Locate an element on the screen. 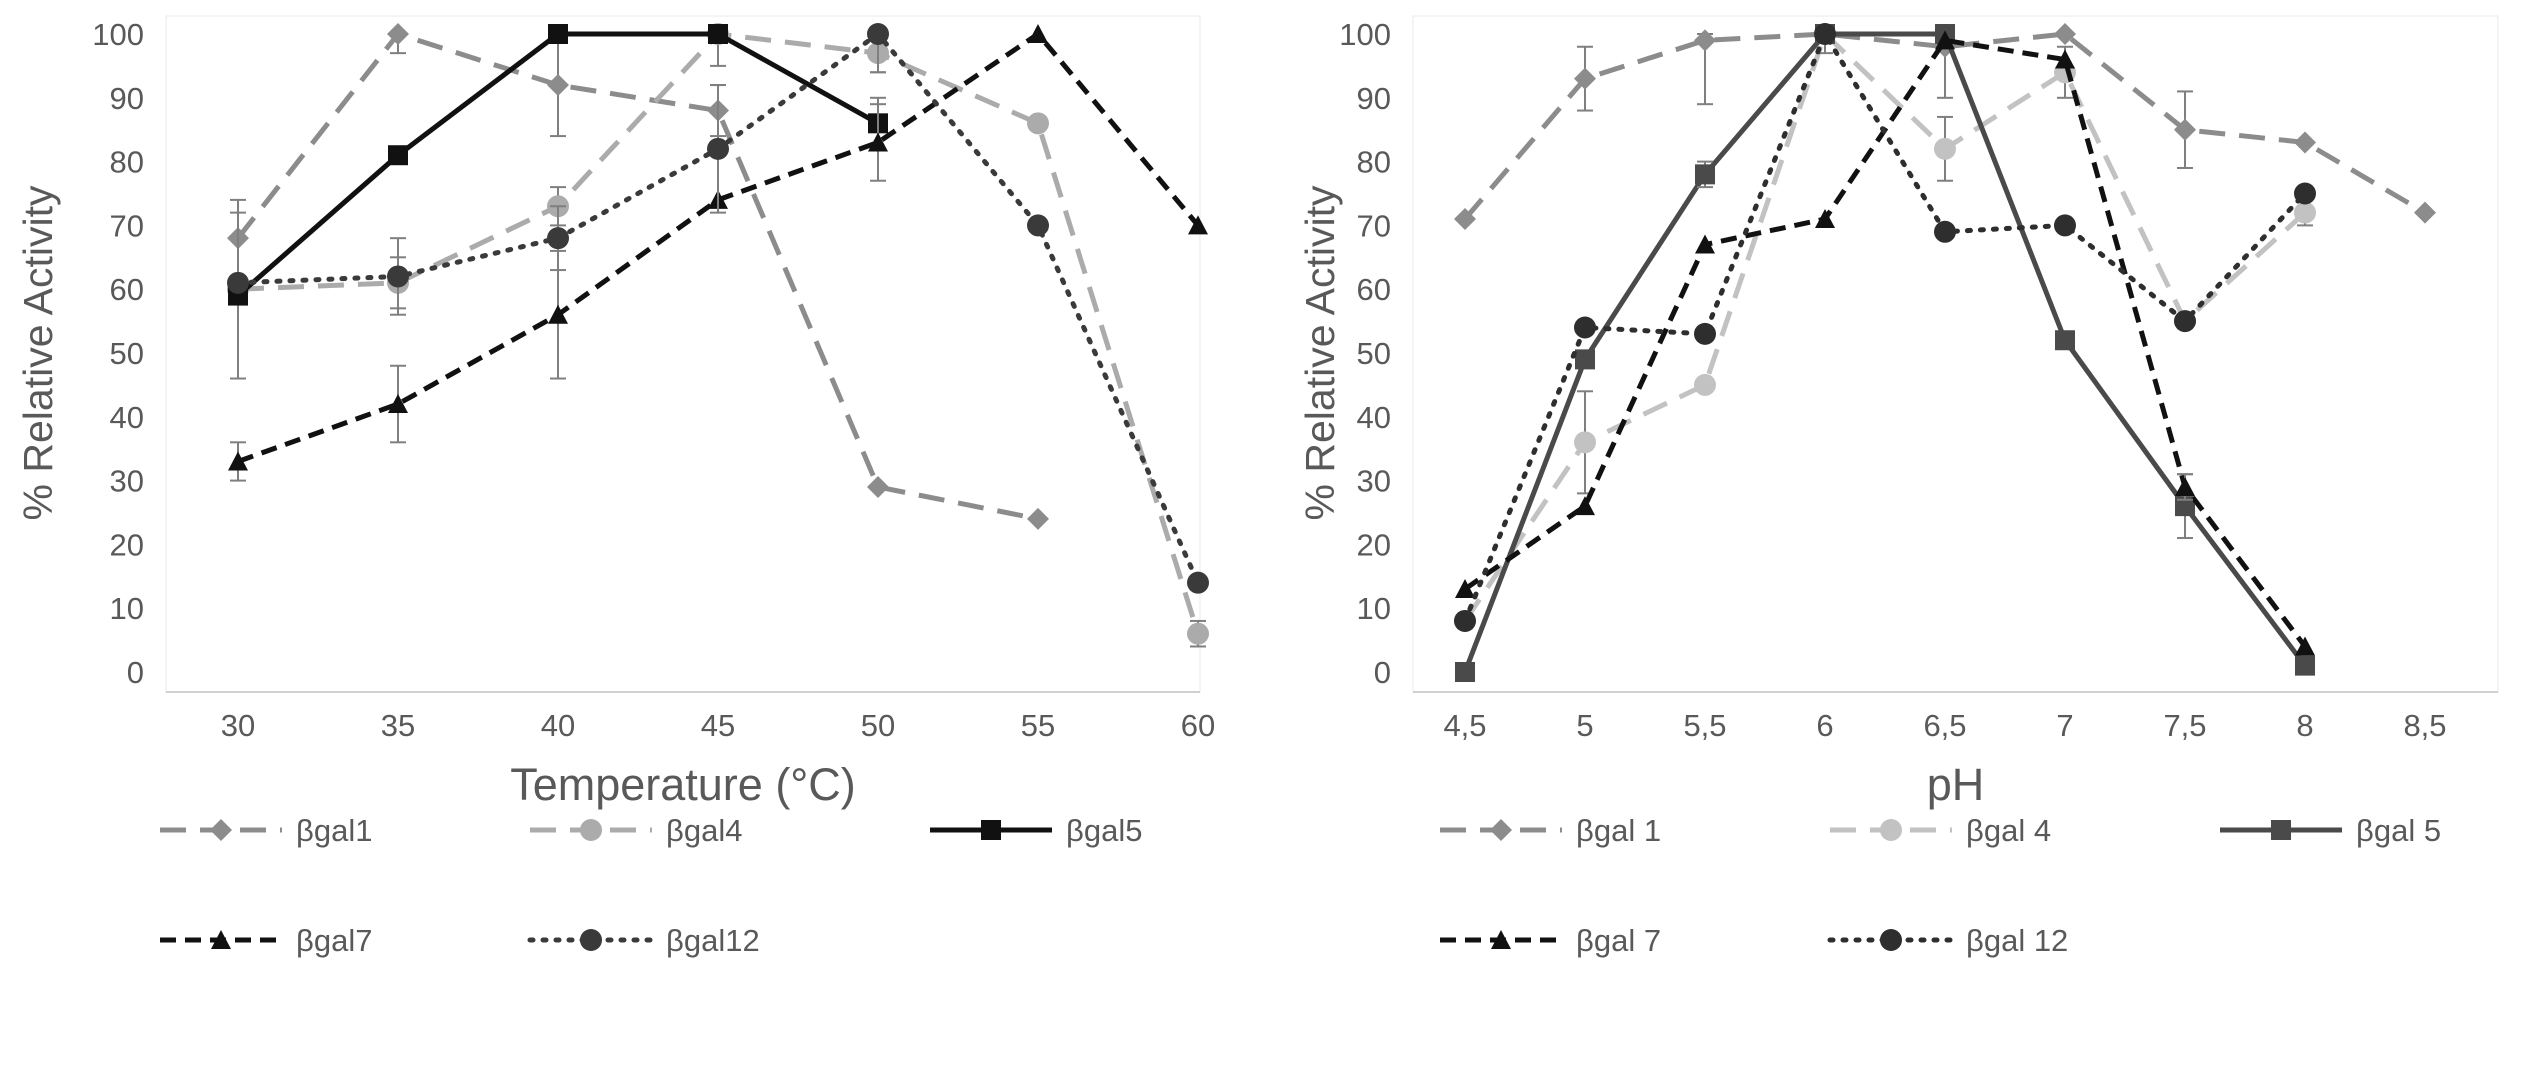 Image resolution: width=2528 pixels, height=1083 pixels. legend-item: βgal 1 is located at coordinates (1550, 830).